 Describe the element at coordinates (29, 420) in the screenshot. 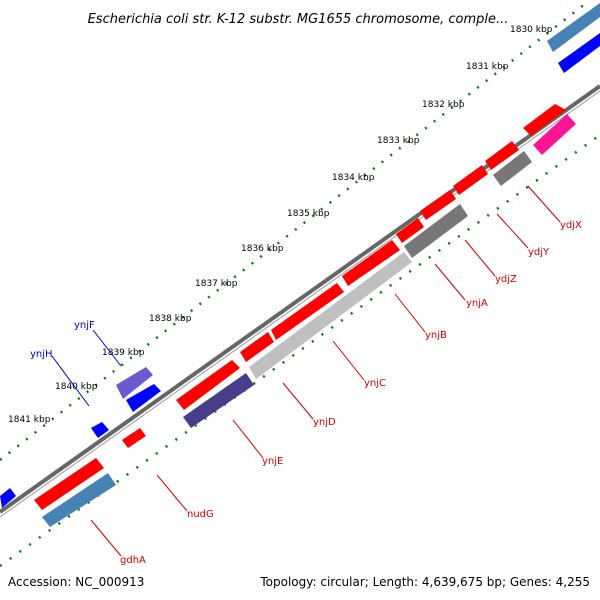

I see `scale-label: 1841 kbp` at that location.